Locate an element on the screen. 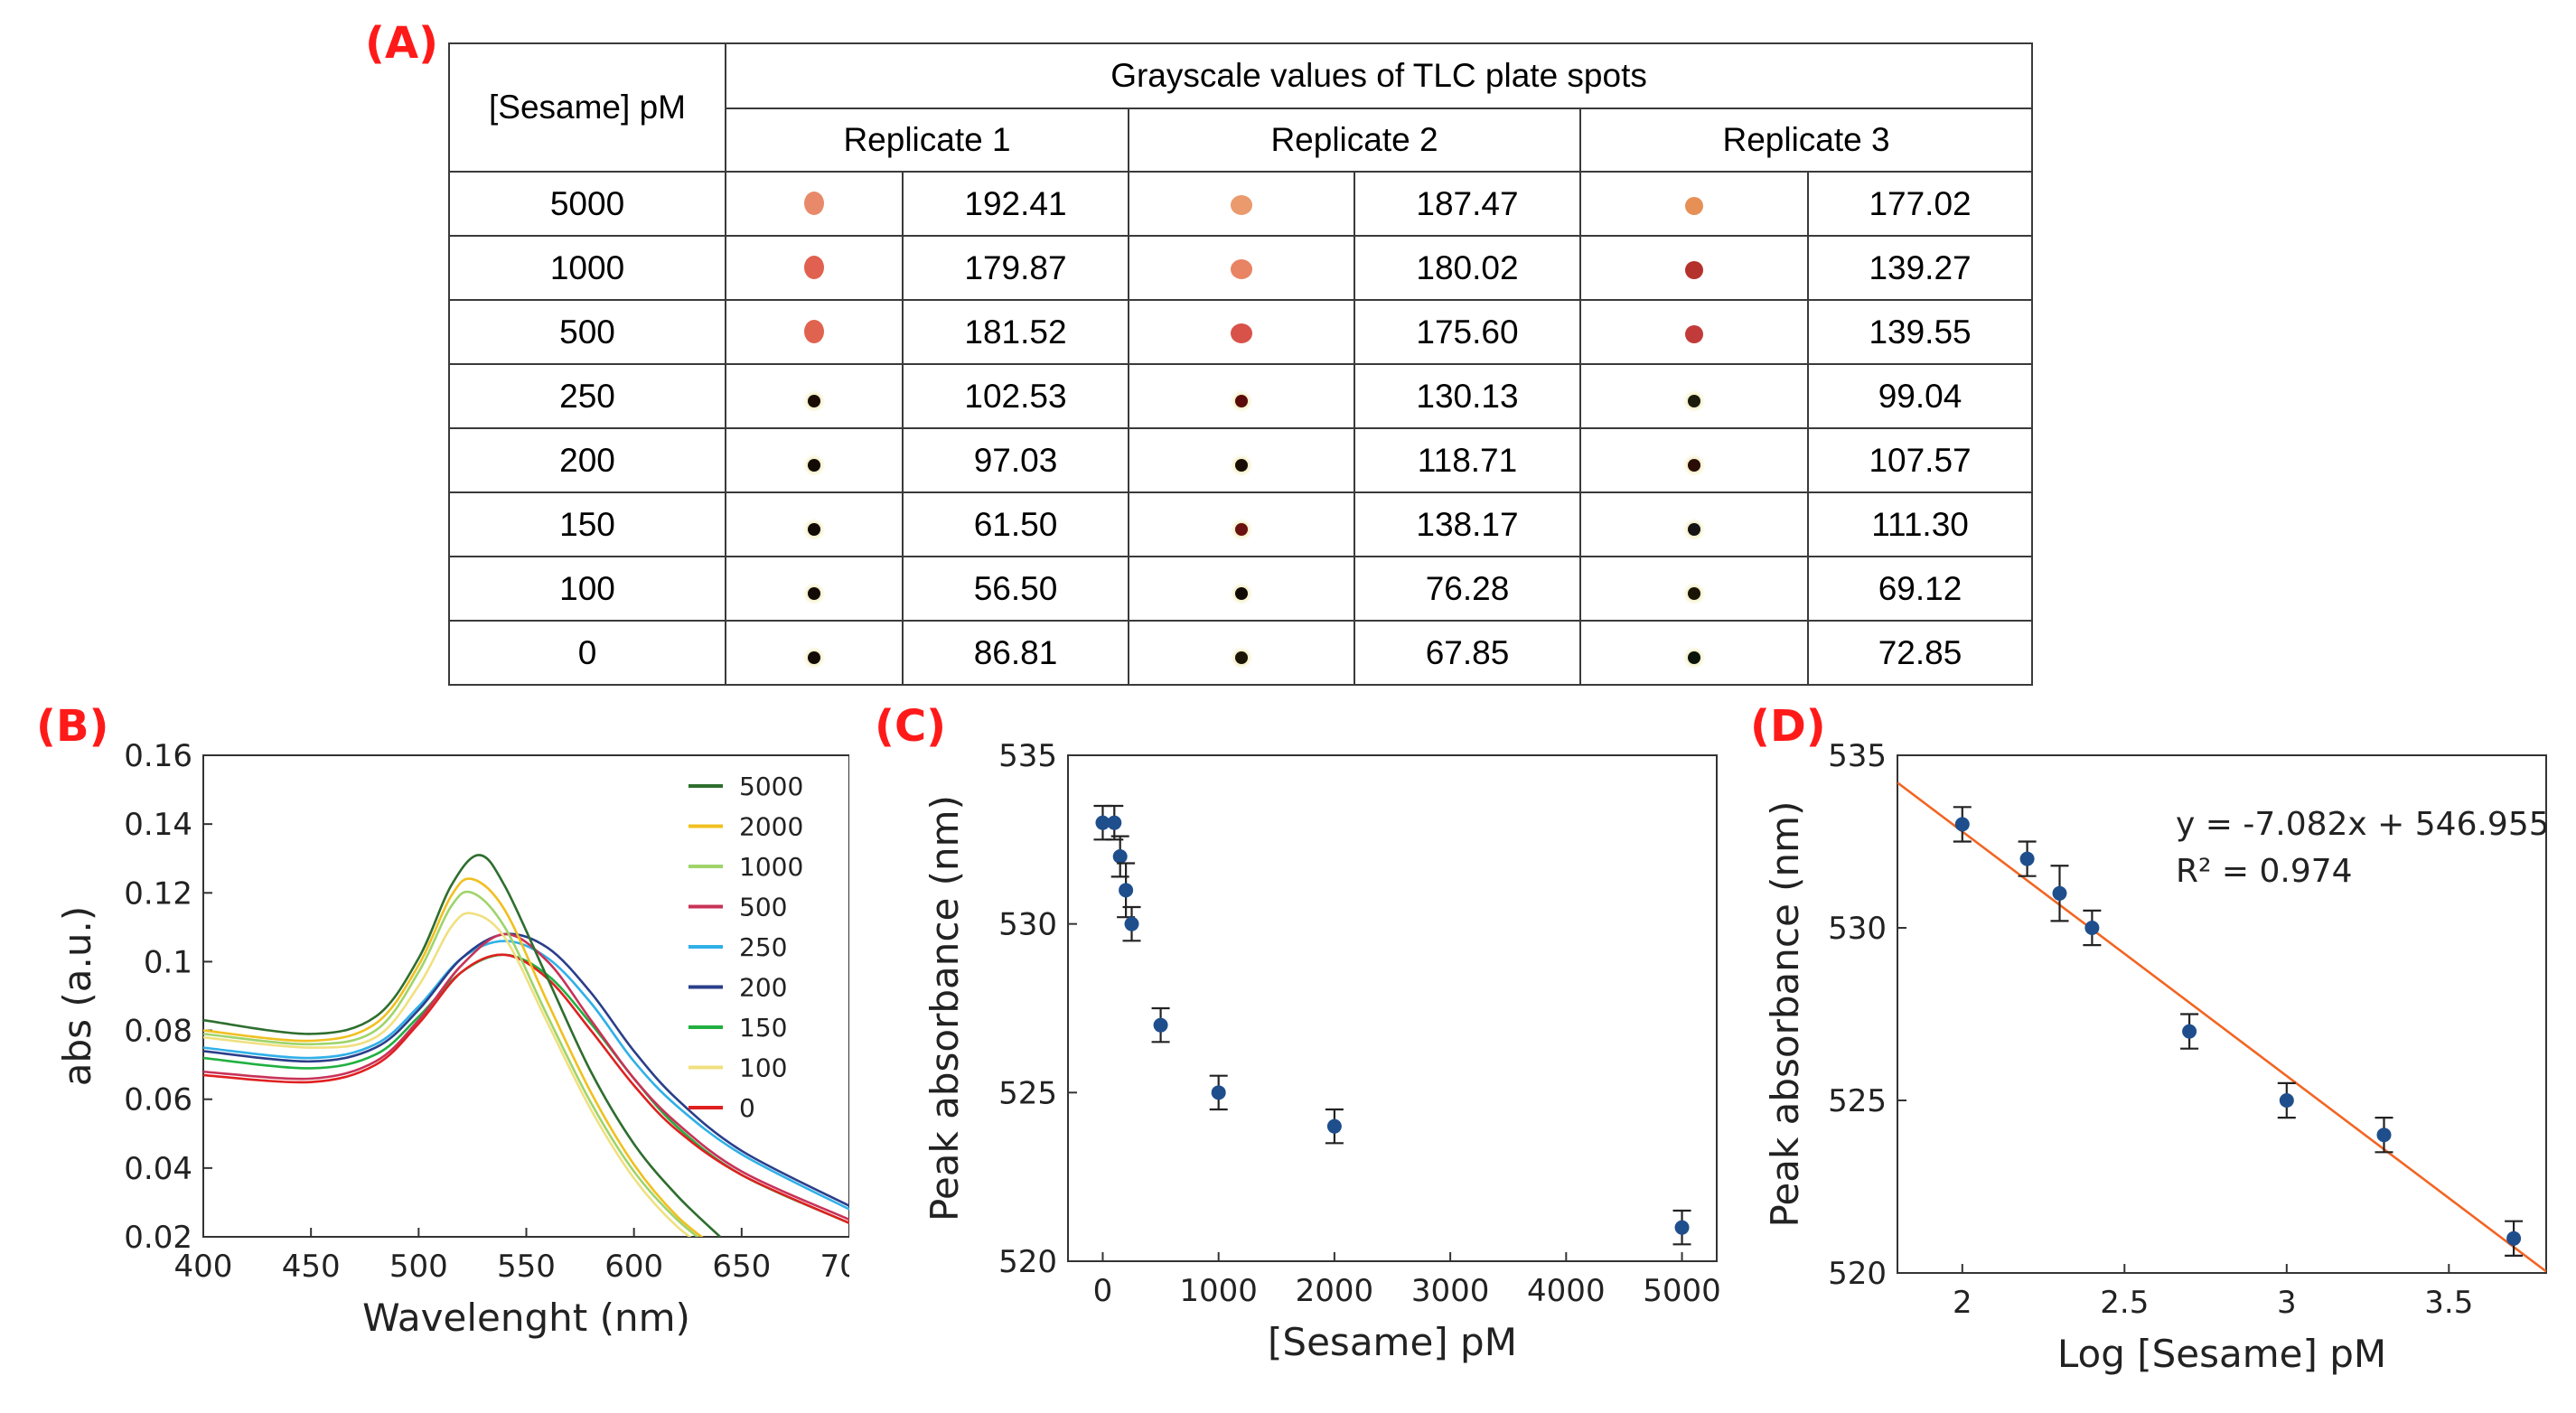  legend-label-2000: 2000 is located at coordinates (771, 827).